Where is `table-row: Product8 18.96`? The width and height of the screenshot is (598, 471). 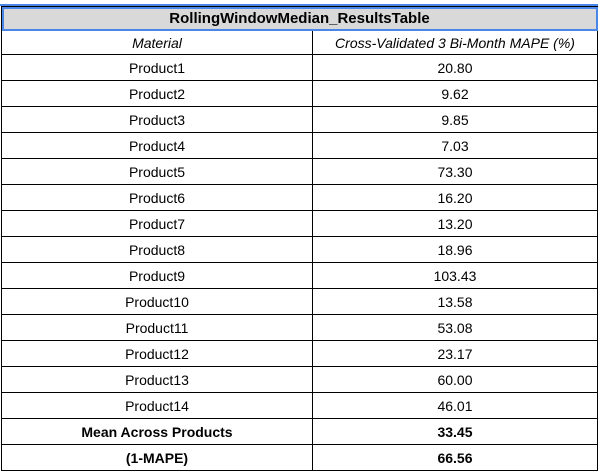 table-row: Product8 18.96 is located at coordinates (299, 249).